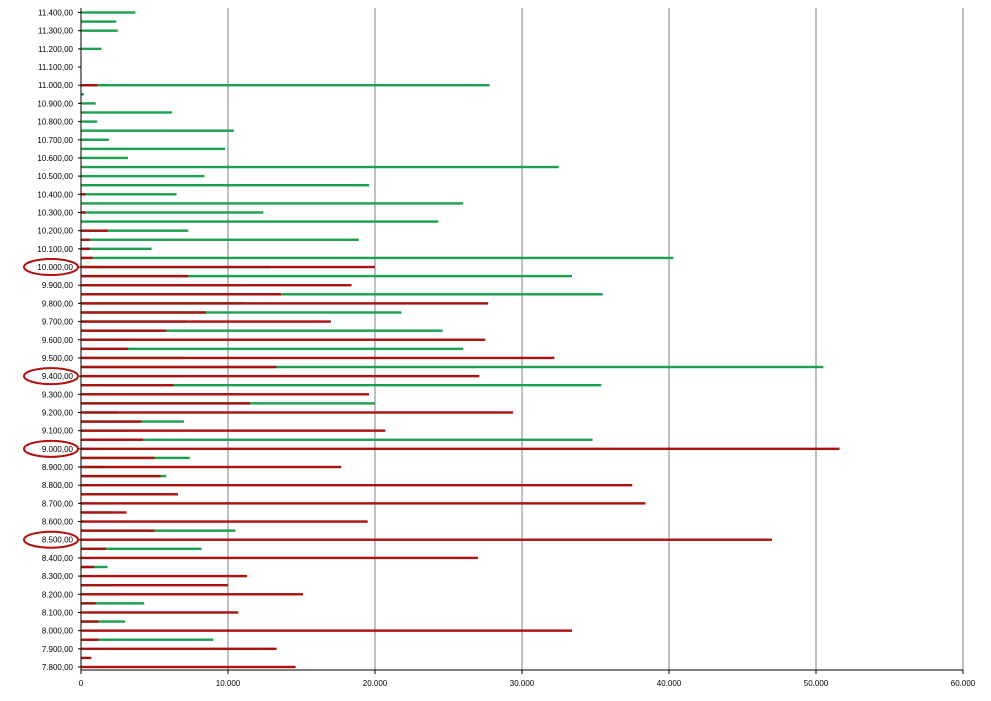 This screenshot has height=701, width=991. Describe the element at coordinates (58, 340) in the screenshot. I see `y-tick-label: 9.600,00` at that location.